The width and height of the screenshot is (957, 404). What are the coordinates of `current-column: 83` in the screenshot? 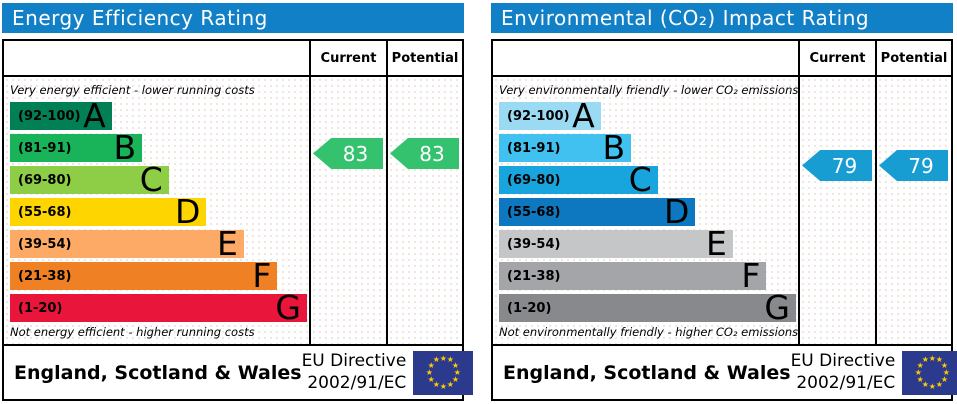 It's located at (347, 209).